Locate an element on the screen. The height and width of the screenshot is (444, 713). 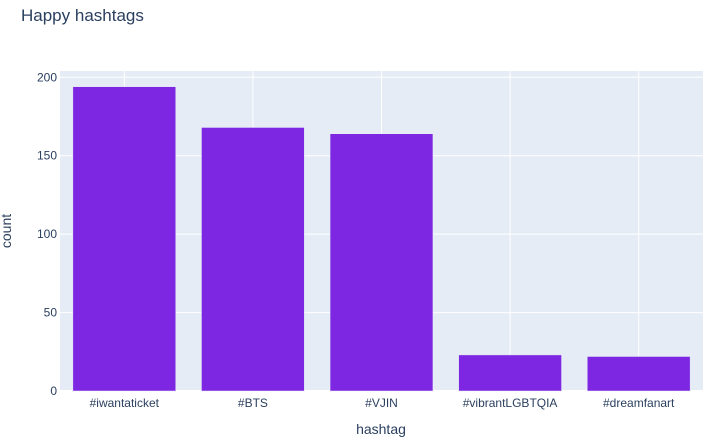
y-tick-labels: 0 50 100 150 200 is located at coordinates (47, 234).